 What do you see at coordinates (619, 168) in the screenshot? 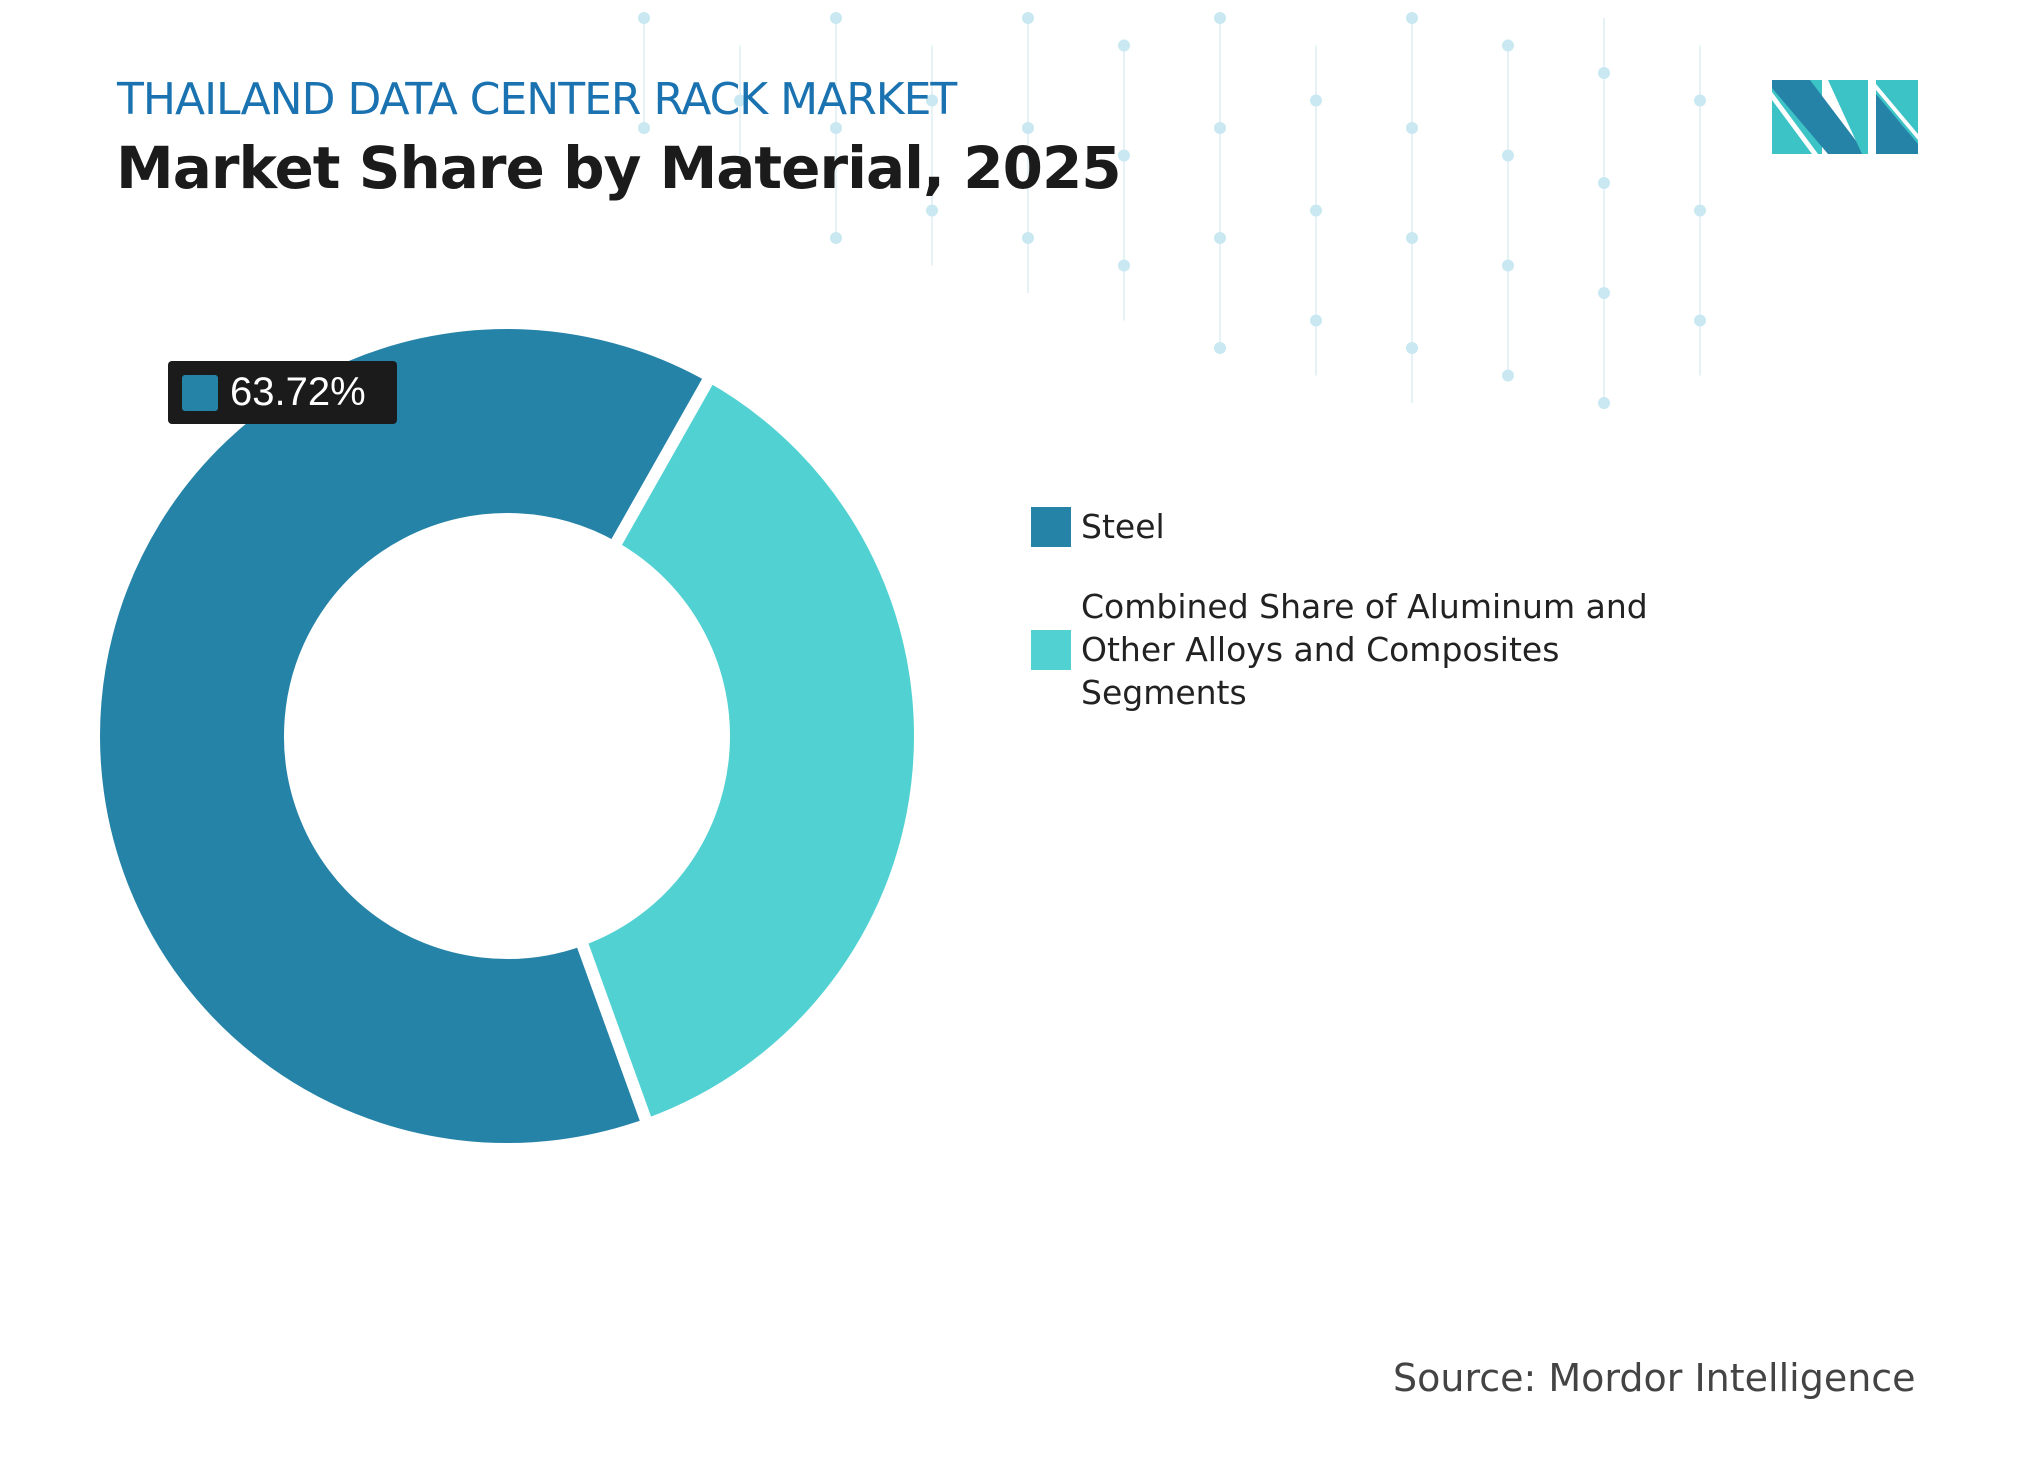
I see `chart-title: Market Share by Material, 2025` at bounding box center [619, 168].